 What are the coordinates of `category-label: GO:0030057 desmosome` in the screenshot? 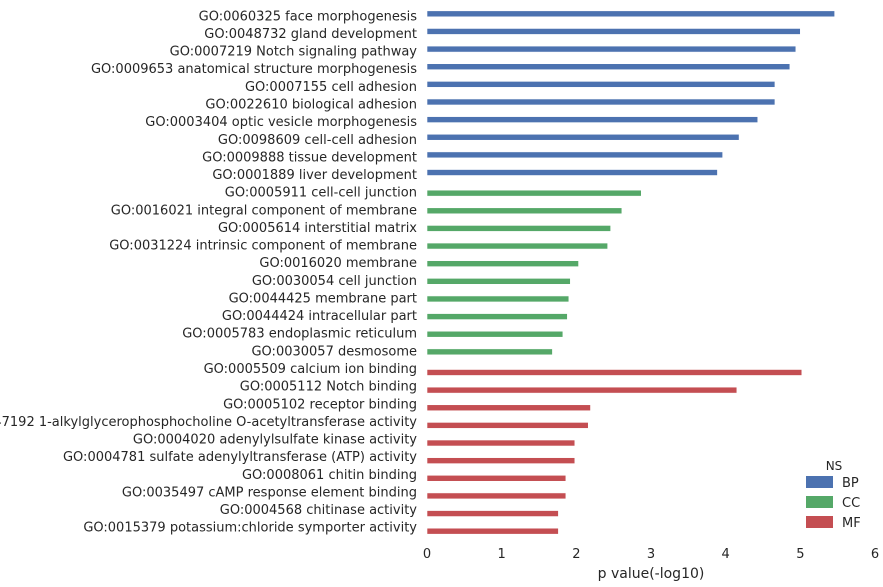 It's located at (334, 351).